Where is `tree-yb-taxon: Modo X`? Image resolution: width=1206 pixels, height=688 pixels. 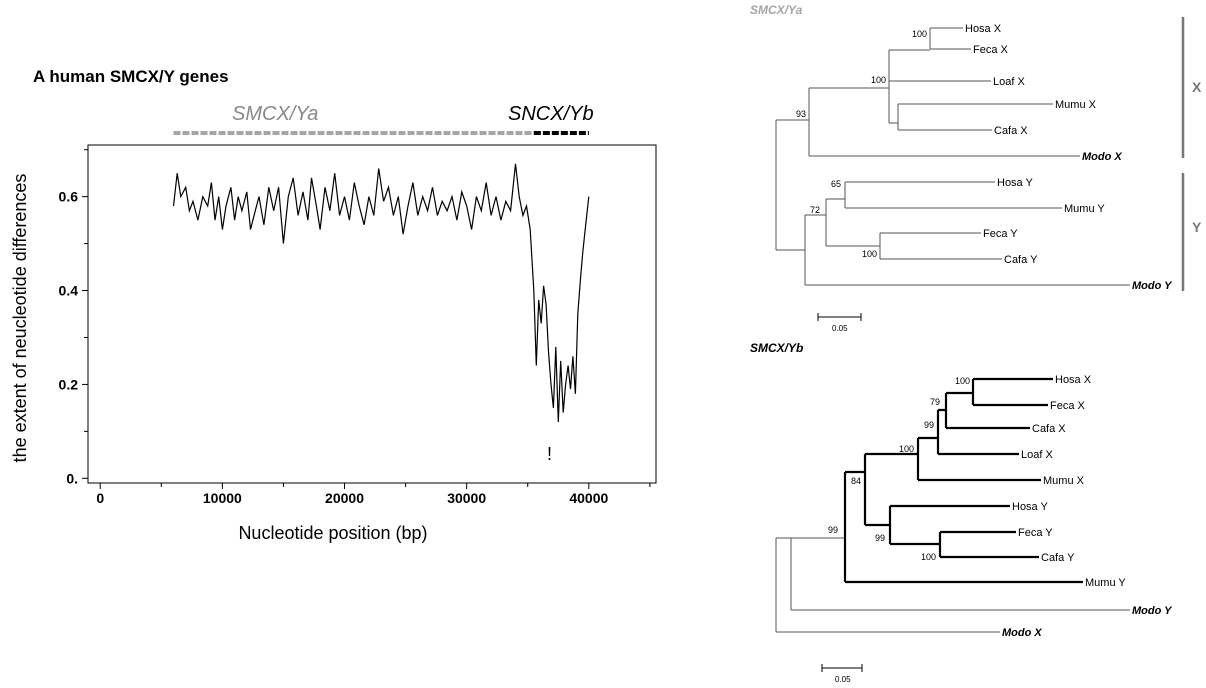
tree-yb-taxon: Modo X is located at coordinates (1022, 633).